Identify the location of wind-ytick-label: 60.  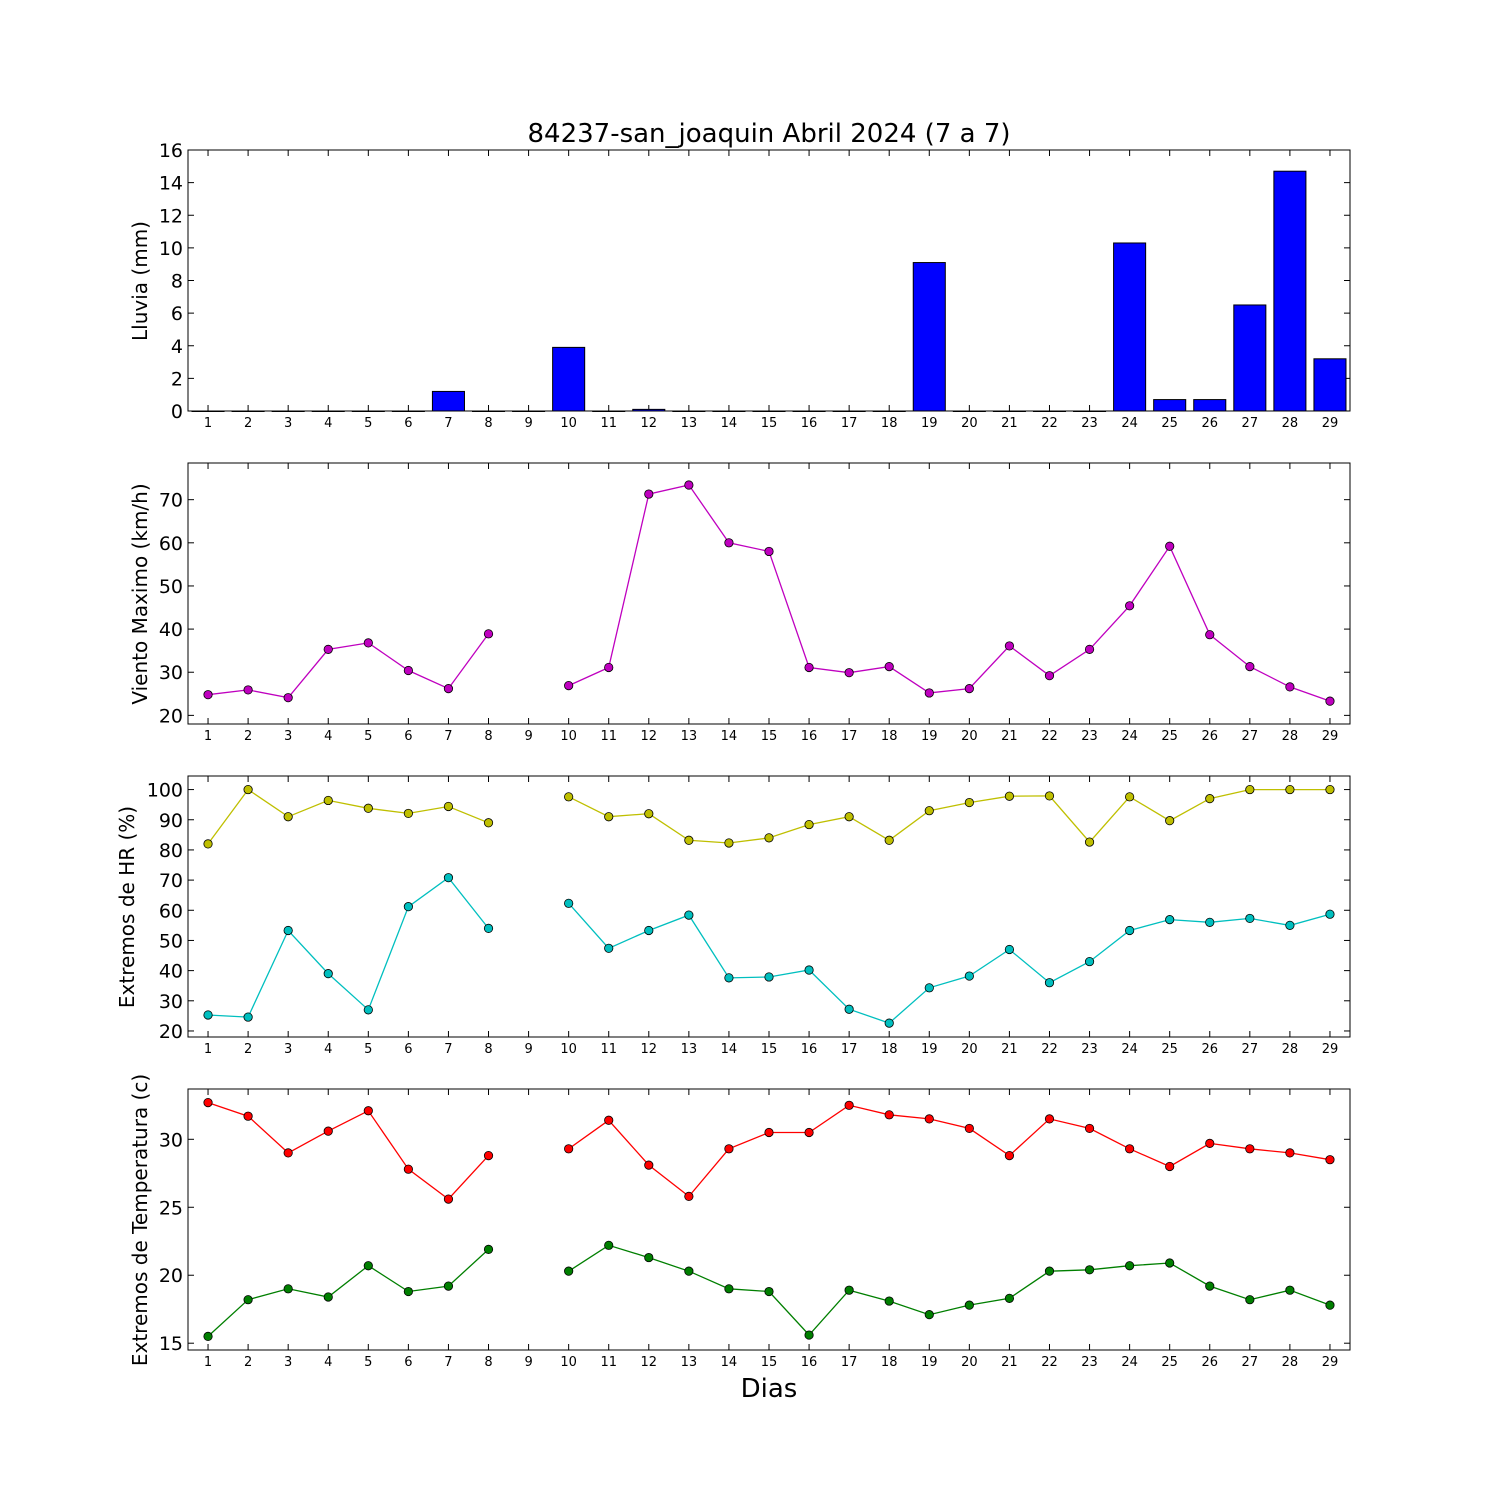
(171, 544).